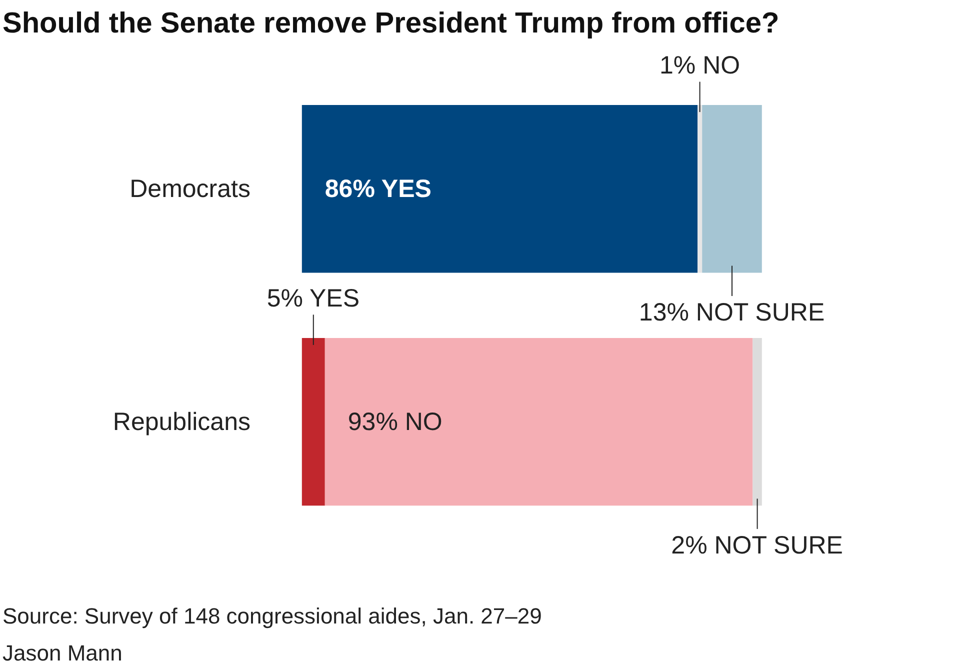  Describe the element at coordinates (190, 188) in the screenshot. I see `y-tick-label: Democrats` at that location.